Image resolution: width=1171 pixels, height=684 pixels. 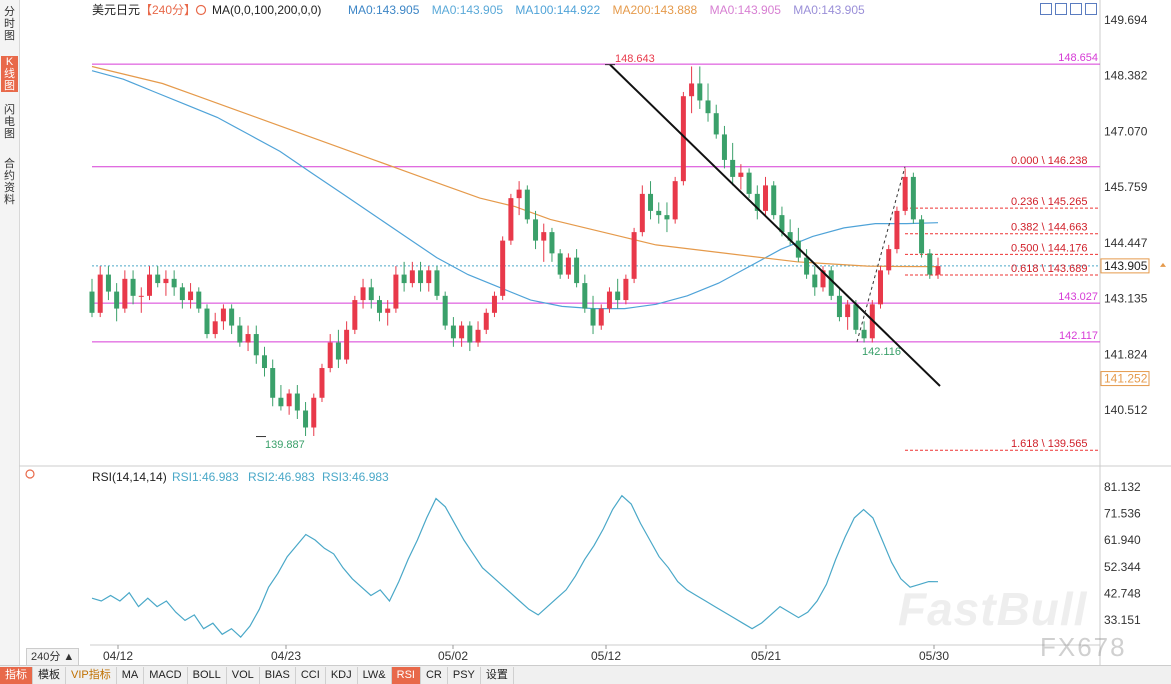 I want to click on trendlines, so click(x=775, y=225).